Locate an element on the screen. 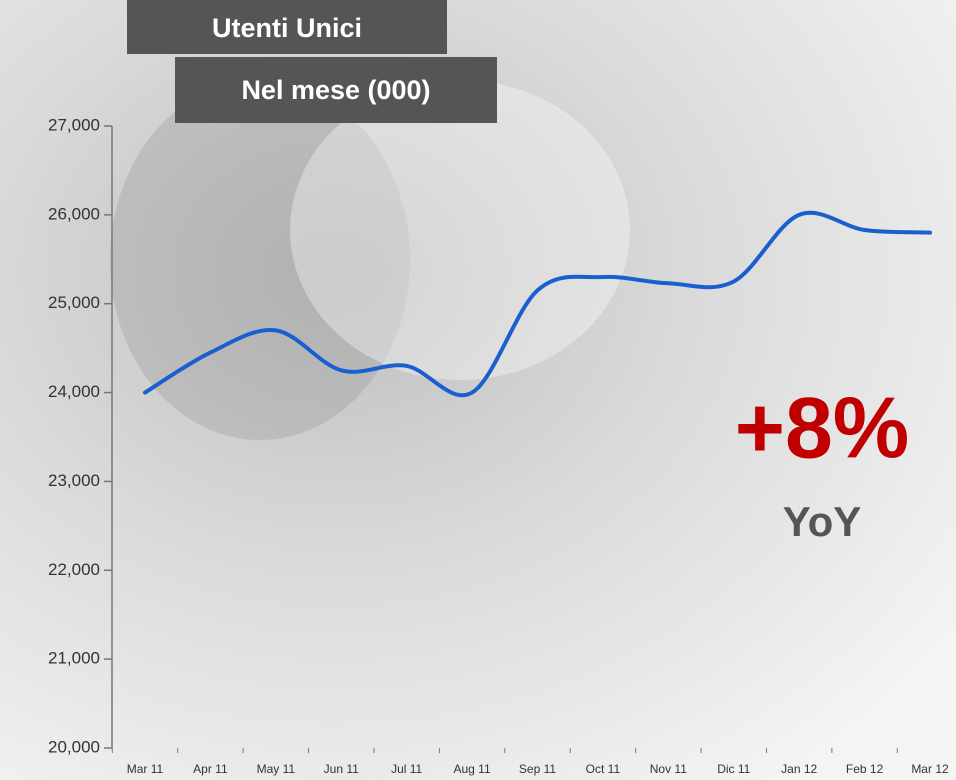 The height and width of the screenshot is (780, 956). y-tick-label: 27,000 is located at coordinates (74, 124).